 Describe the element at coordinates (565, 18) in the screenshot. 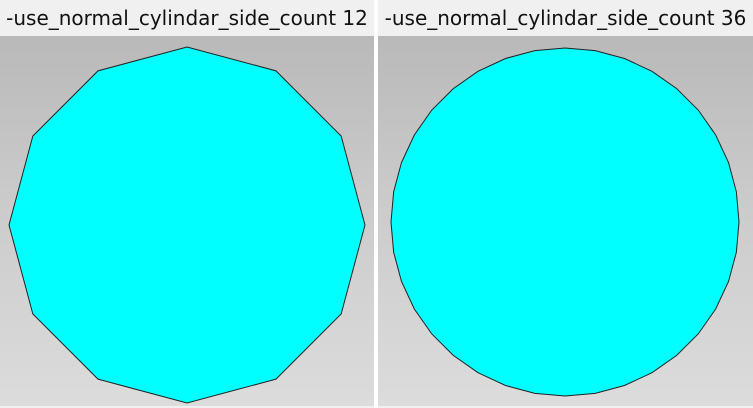

I see `panel-title: -use_normal_cylindar_side_count 36` at that location.